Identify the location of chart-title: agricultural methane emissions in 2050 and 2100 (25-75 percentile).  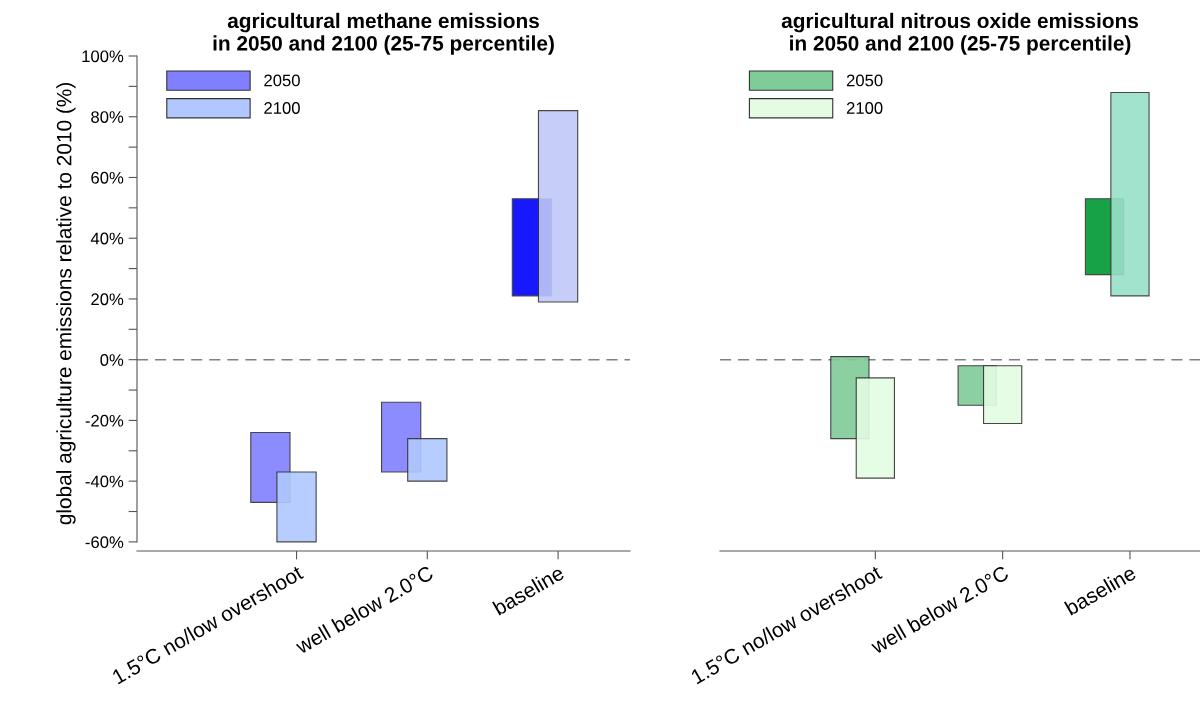
(383, 33).